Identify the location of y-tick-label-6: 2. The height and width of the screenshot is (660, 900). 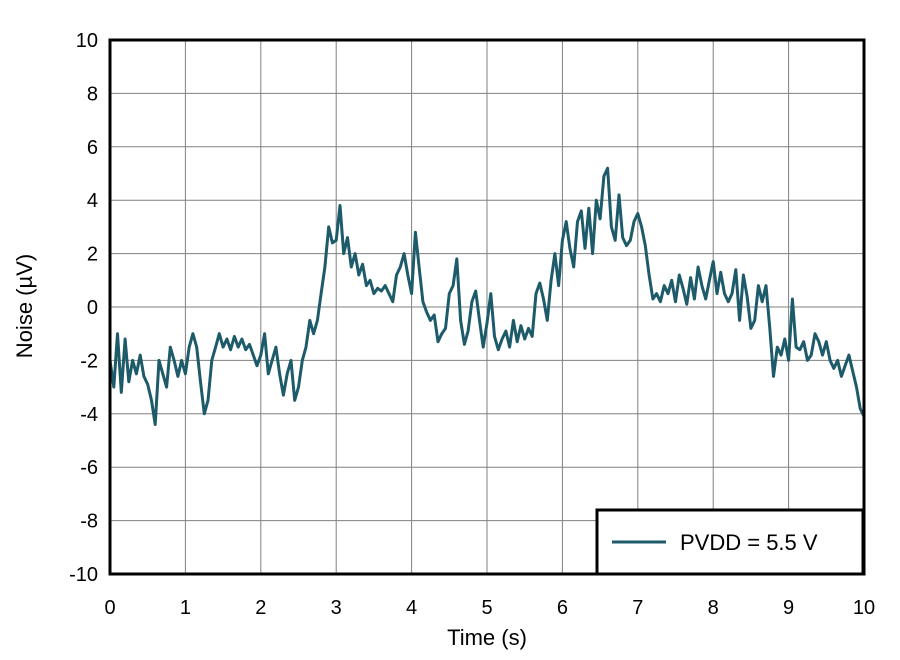
(92, 255).